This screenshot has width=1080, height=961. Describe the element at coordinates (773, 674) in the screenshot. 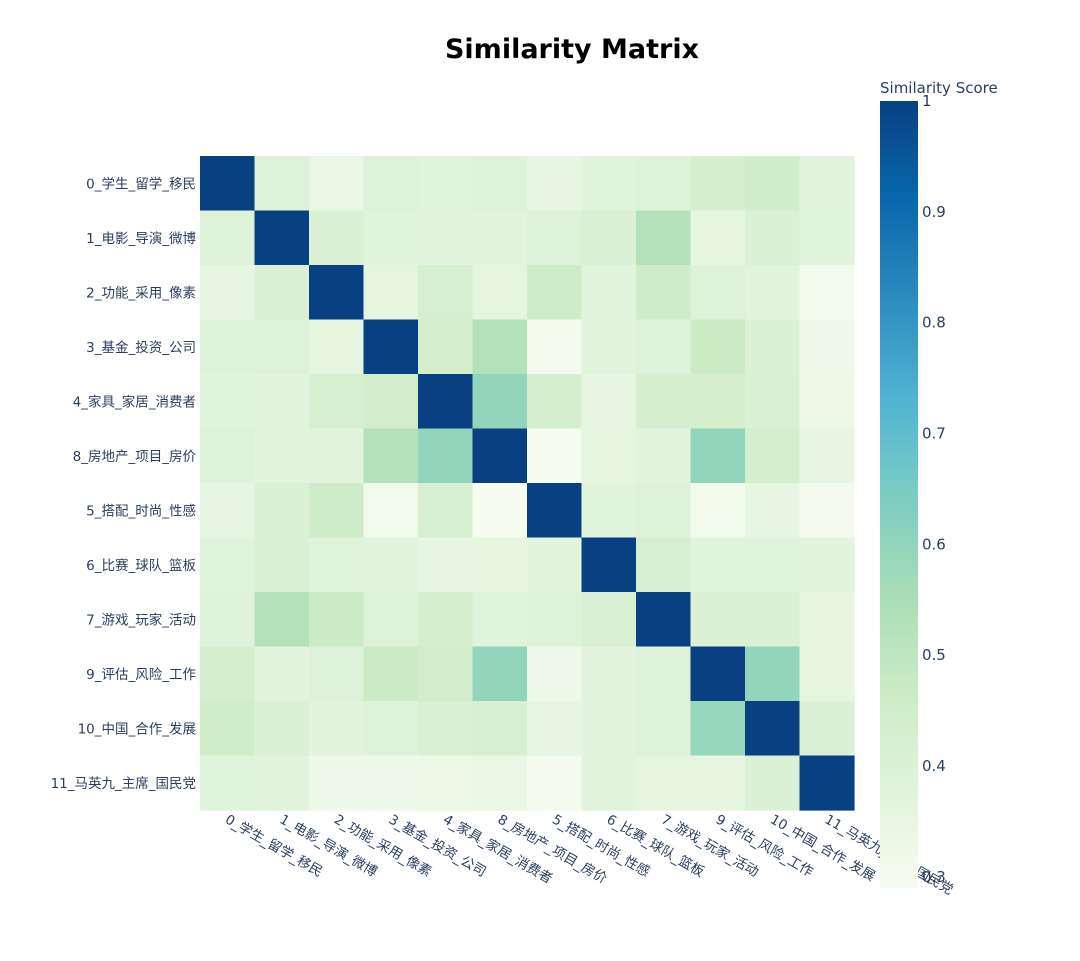

I see `heatmap-cell-r9-c10` at that location.